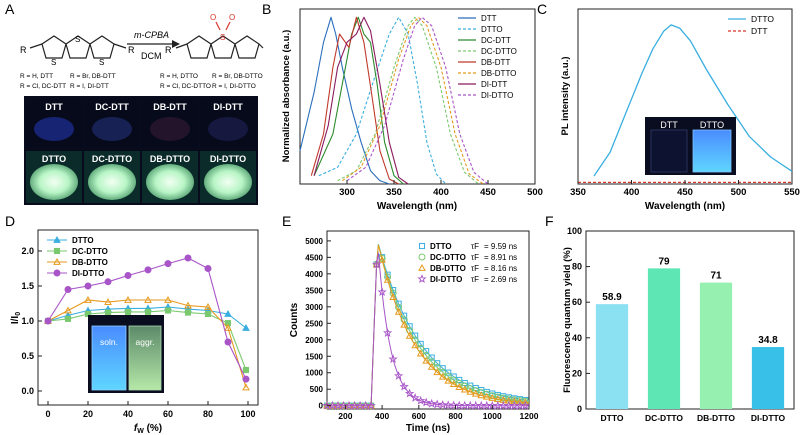 This screenshot has height=435, width=800. What do you see at coordinates (53, 62) in the screenshot?
I see `dtt-s1: S` at bounding box center [53, 62].